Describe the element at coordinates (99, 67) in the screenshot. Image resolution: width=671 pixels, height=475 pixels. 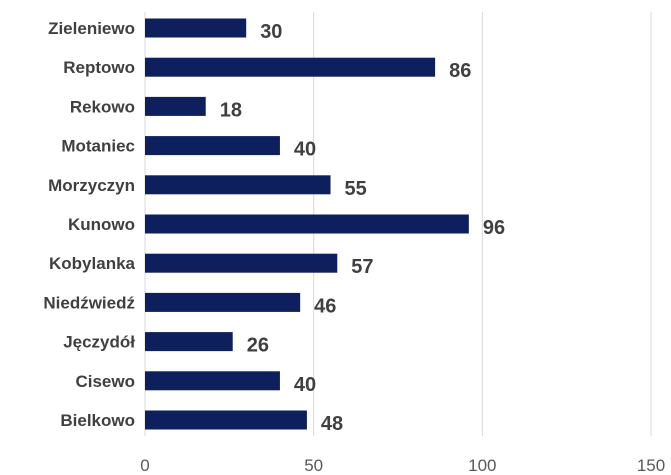
I see `category-label-reptowo: Reptowo` at that location.